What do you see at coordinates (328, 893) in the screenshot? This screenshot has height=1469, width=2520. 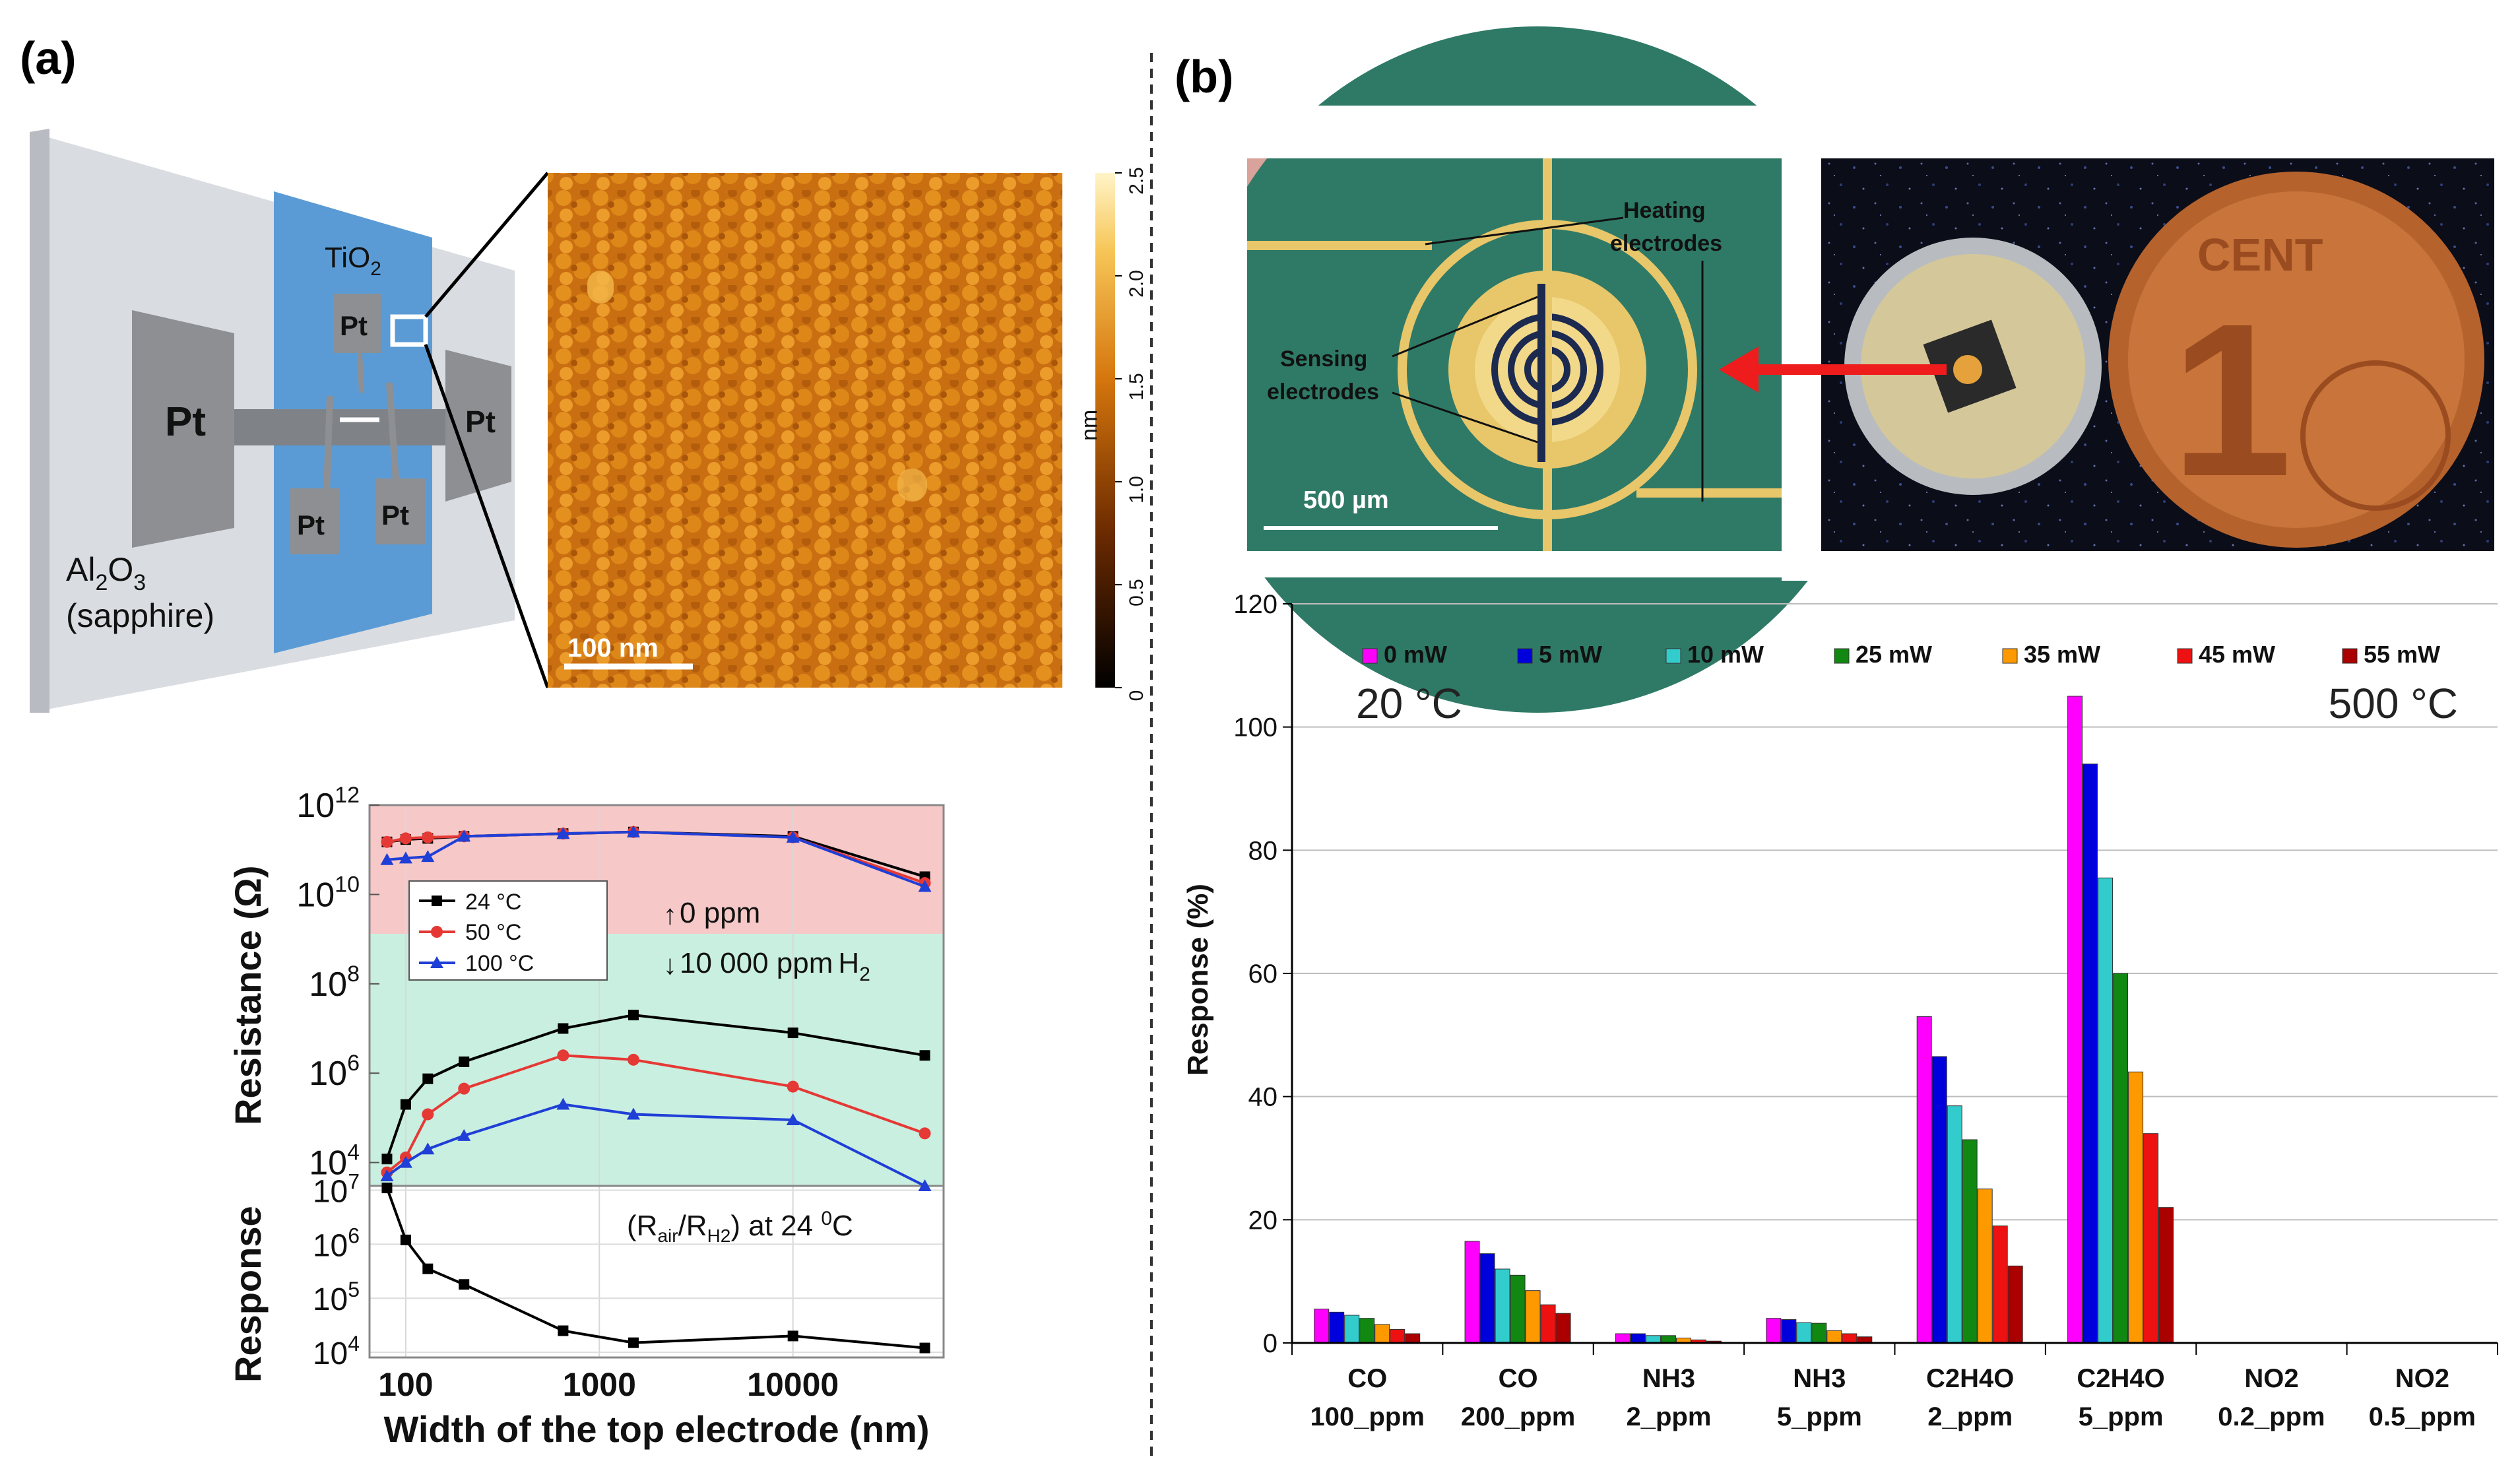 I see `y-tick-label: 1010` at bounding box center [328, 893].